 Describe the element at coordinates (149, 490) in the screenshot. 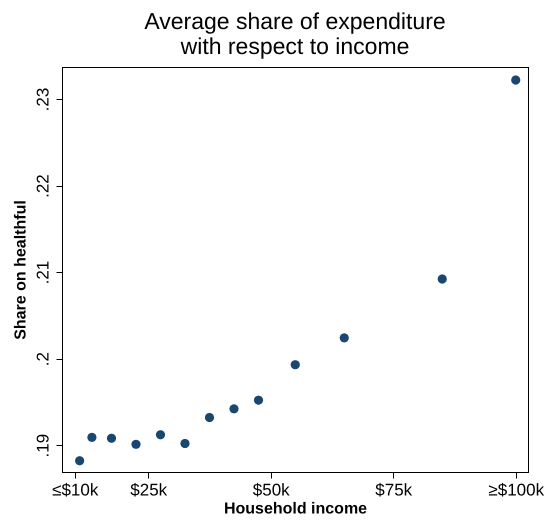

I see `x-tick-label: $25k` at that location.